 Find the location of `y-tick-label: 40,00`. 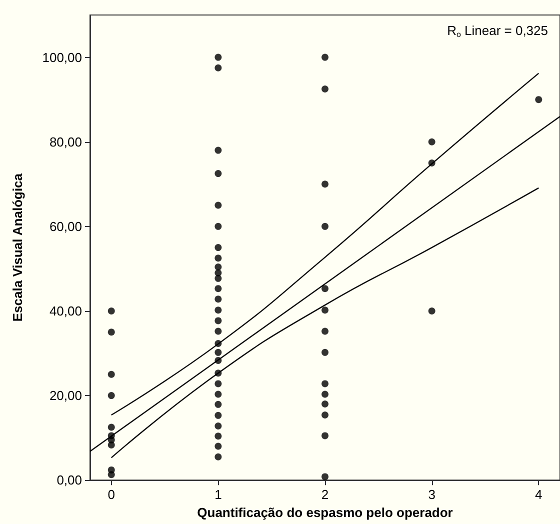

y-tick-label: 40,00 is located at coordinates (65, 310).